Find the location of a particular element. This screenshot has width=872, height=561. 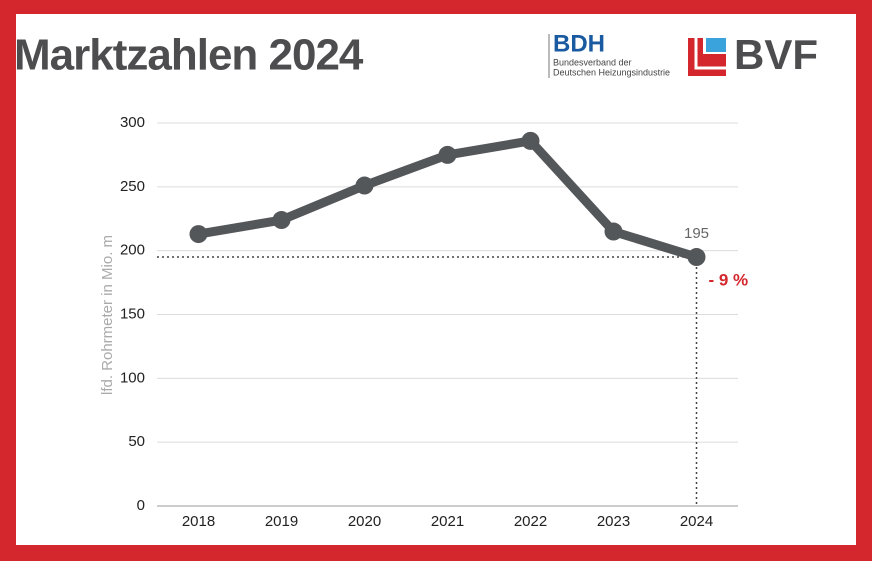

x-tick-label: 2019 is located at coordinates (281, 521).